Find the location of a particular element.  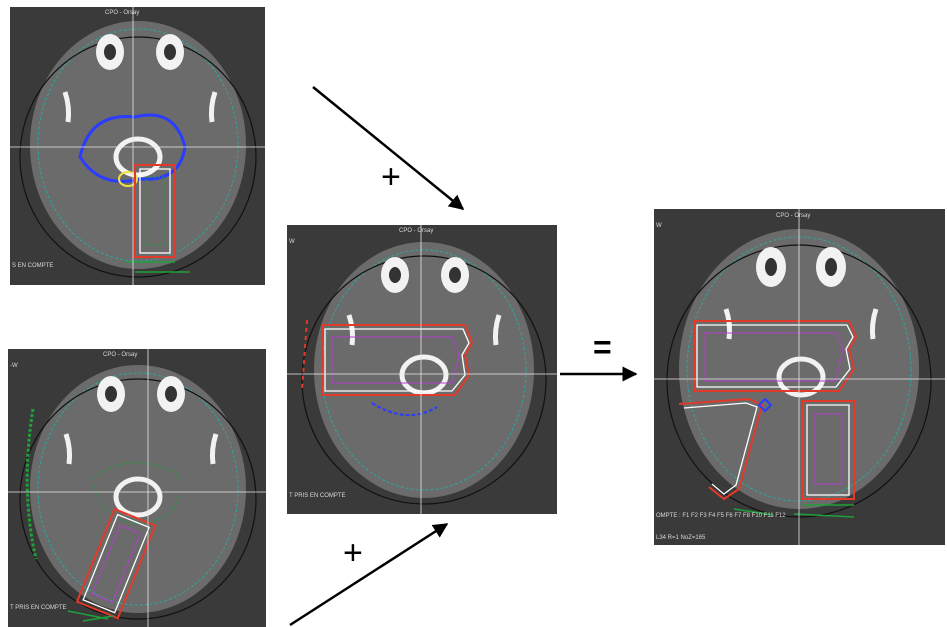

ct-panel-center: W CPO - Orsay T PRIS EN COMPTE is located at coordinates (422, 369).